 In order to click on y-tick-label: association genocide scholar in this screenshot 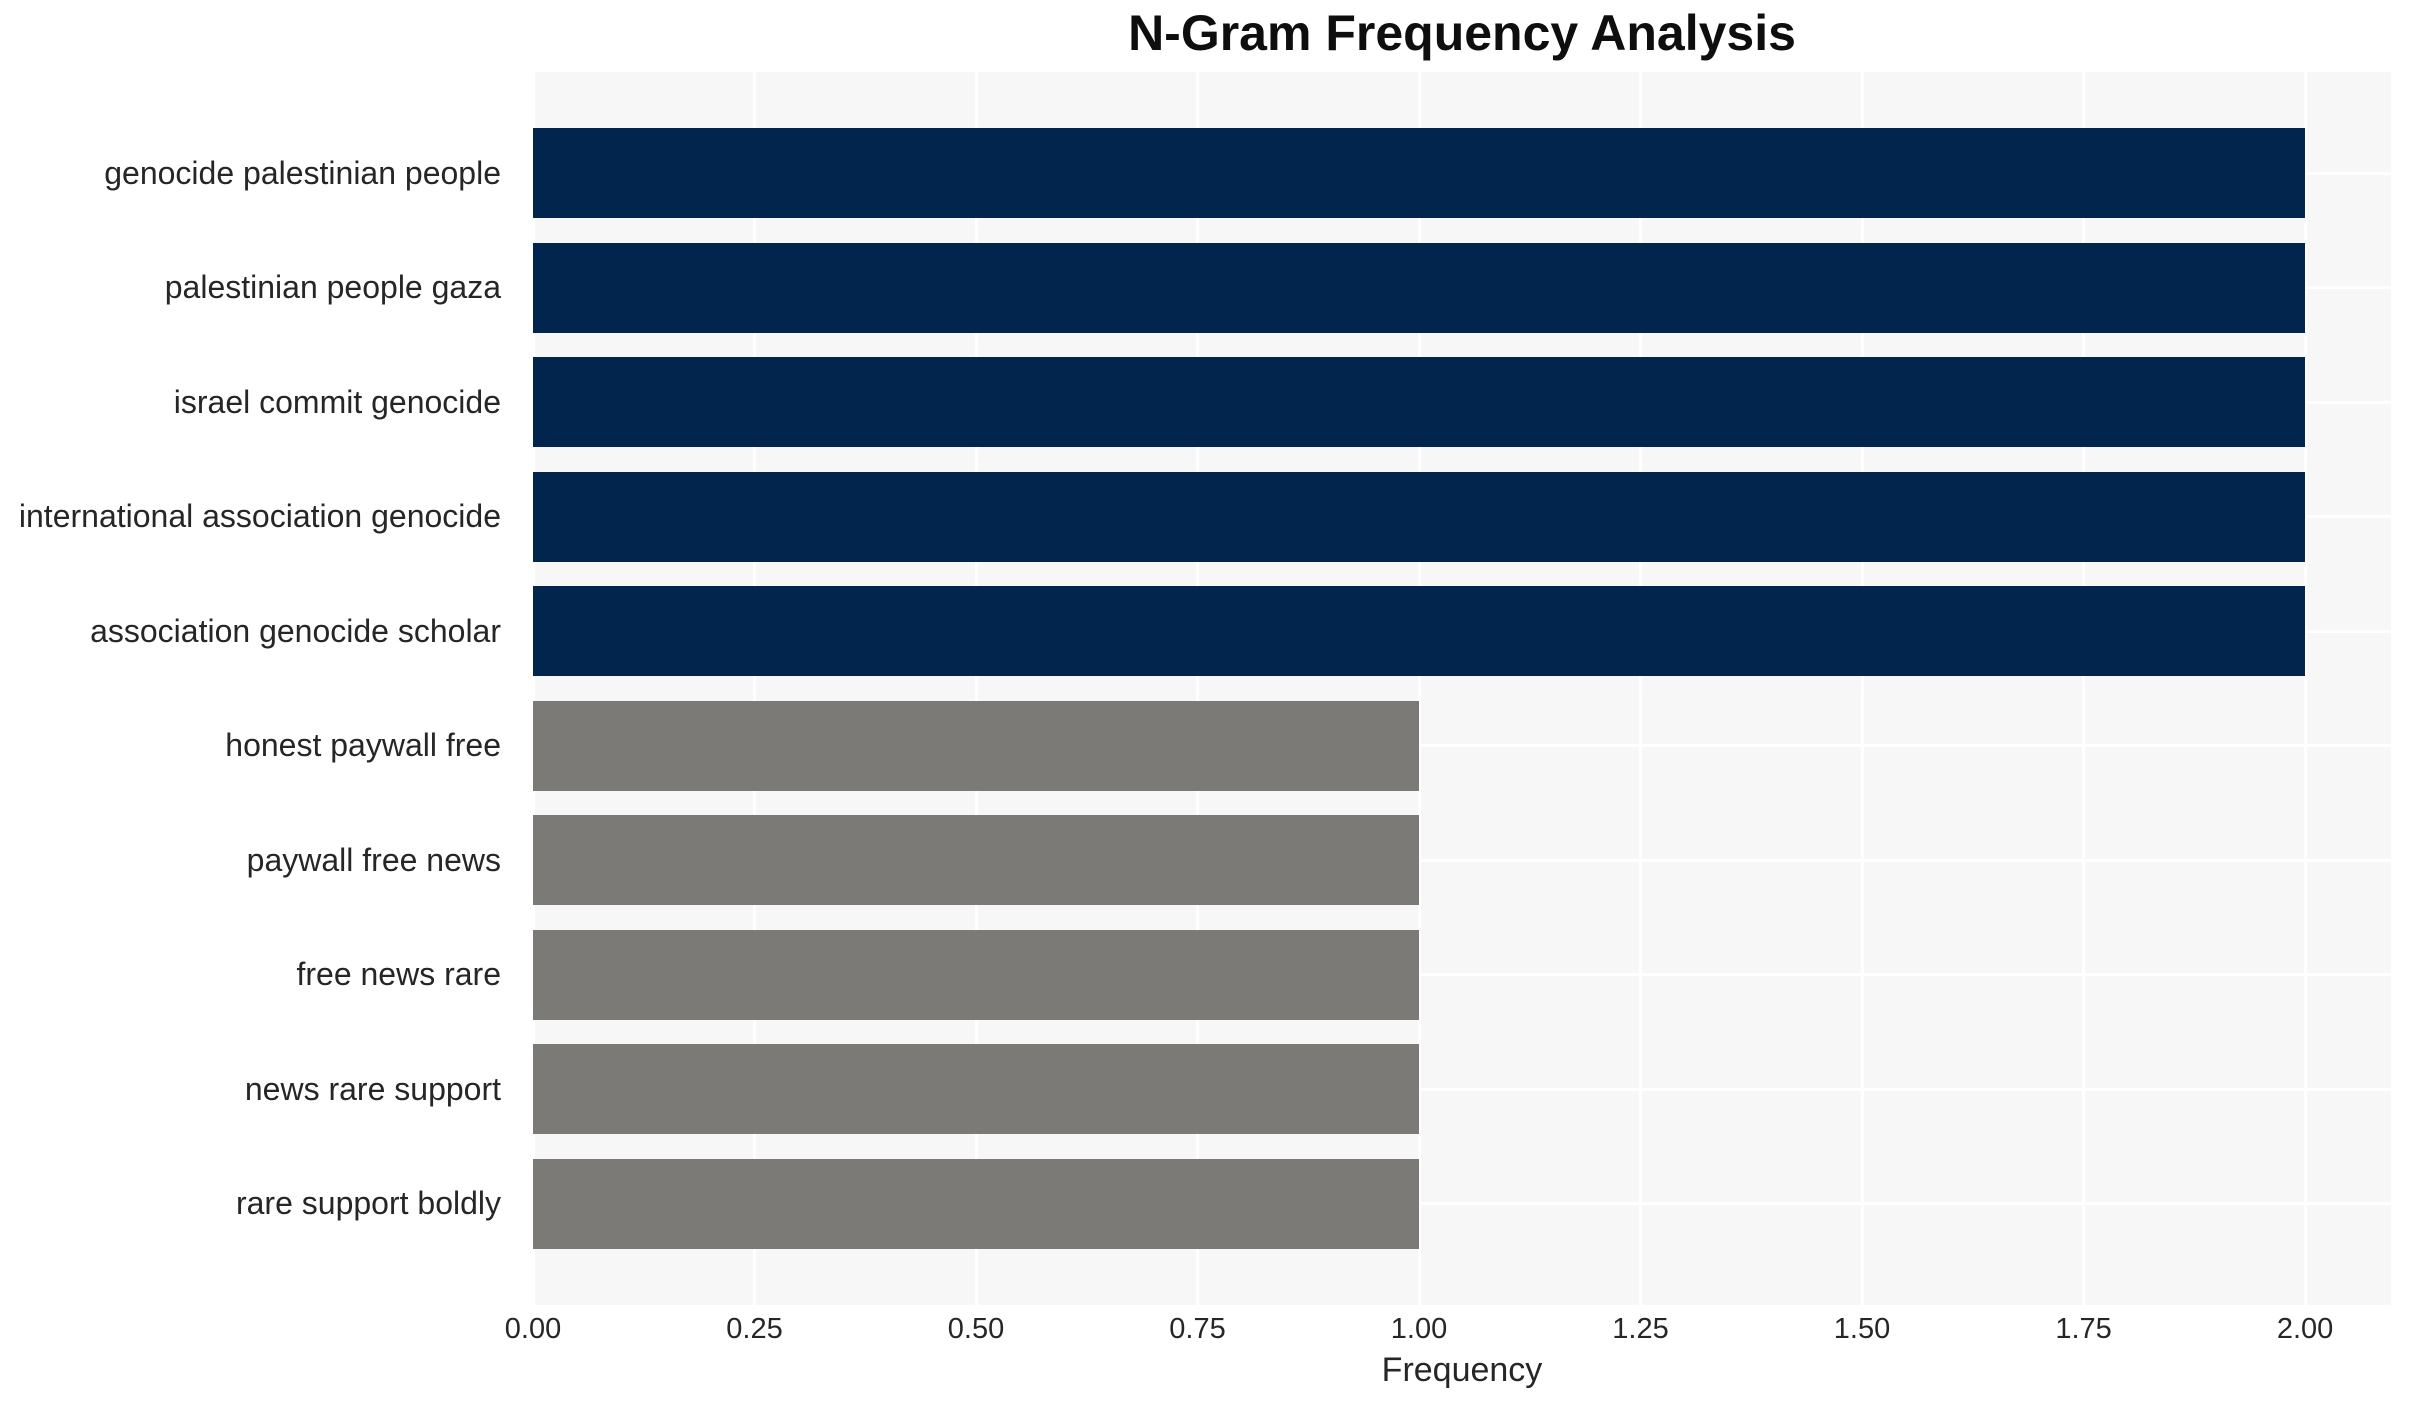, I will do `click(295, 630)`.